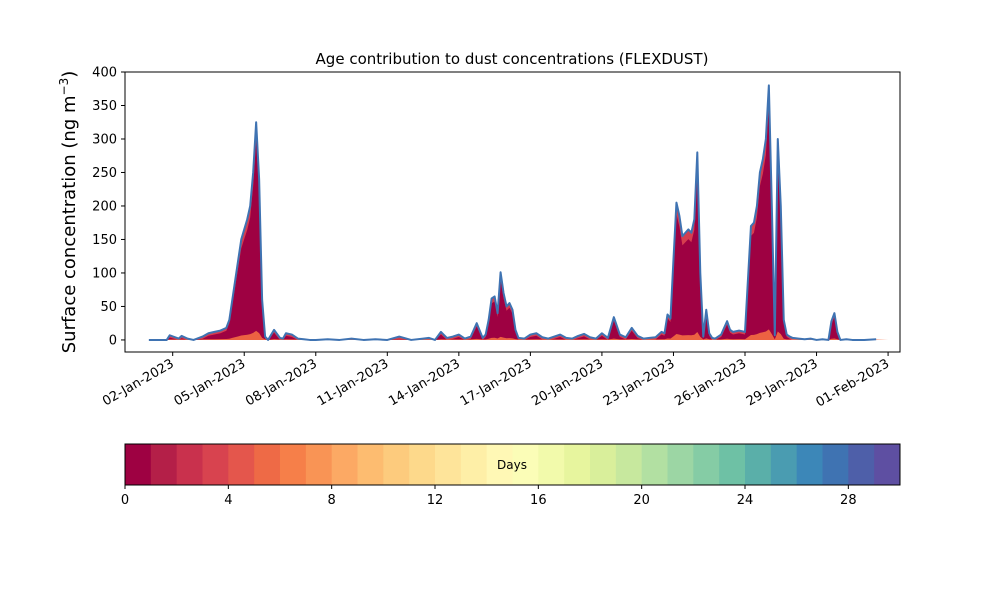 The image size is (1000, 600). Describe the element at coordinates (489, 496) in the screenshot. I see `colorbar-ticks: 0 4 8 12 16 20 24 28` at that location.